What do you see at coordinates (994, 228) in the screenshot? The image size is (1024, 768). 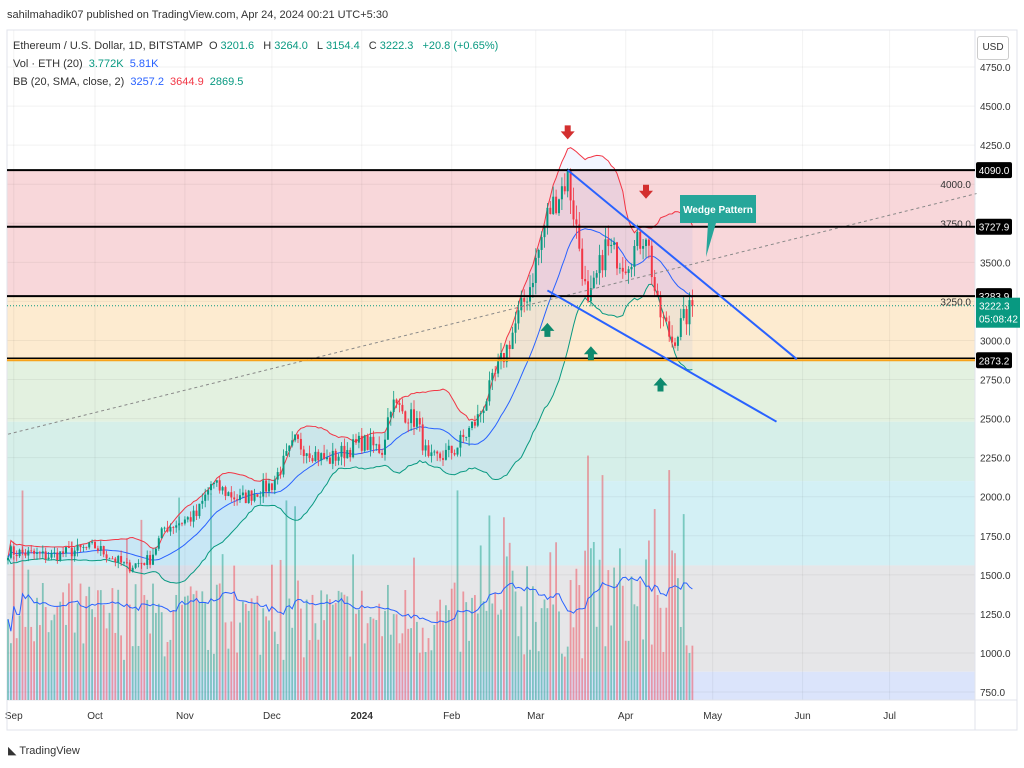 I see `level-price-label: 3727.9` at bounding box center [994, 228].